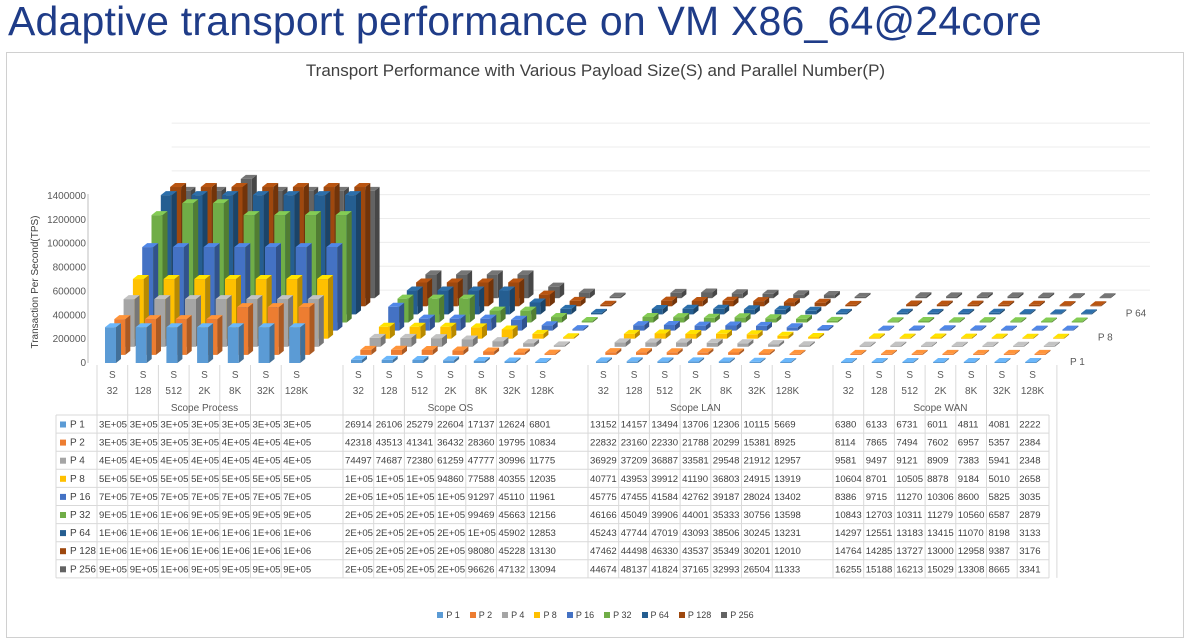 This screenshot has width=1191, height=643. Describe the element at coordinates (512, 425) in the screenshot. I see `table-cell: 12624` at that location.